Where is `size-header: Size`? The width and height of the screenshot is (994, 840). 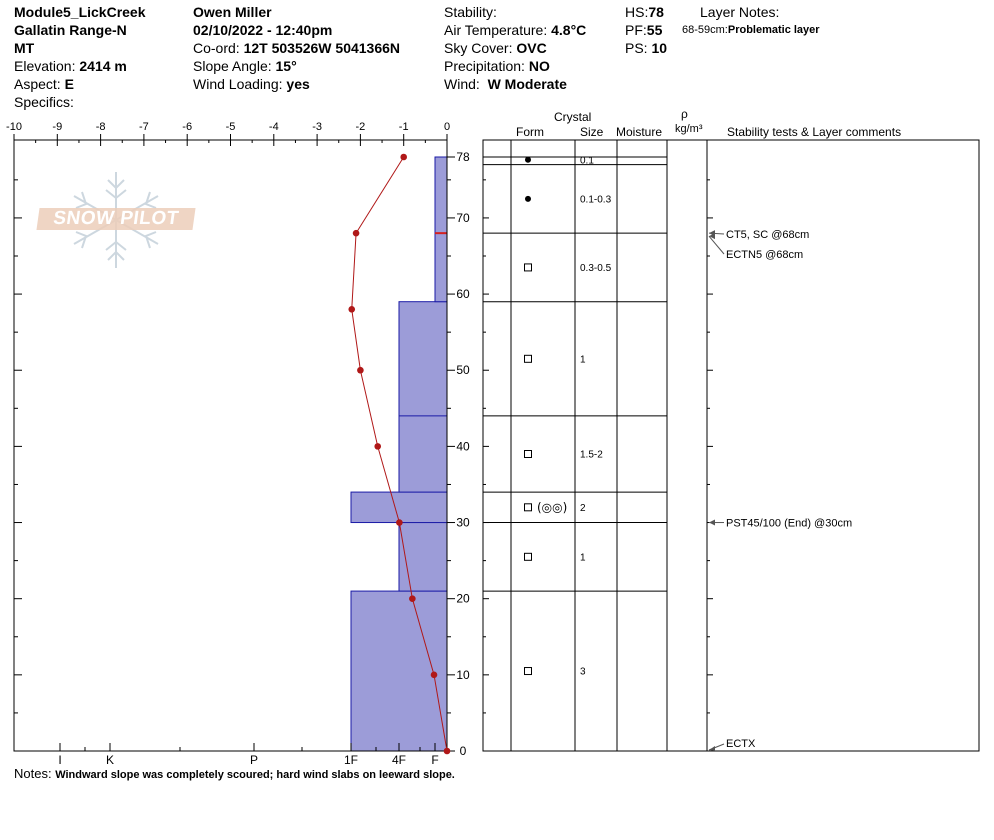 size-header: Size is located at coordinates (592, 132).